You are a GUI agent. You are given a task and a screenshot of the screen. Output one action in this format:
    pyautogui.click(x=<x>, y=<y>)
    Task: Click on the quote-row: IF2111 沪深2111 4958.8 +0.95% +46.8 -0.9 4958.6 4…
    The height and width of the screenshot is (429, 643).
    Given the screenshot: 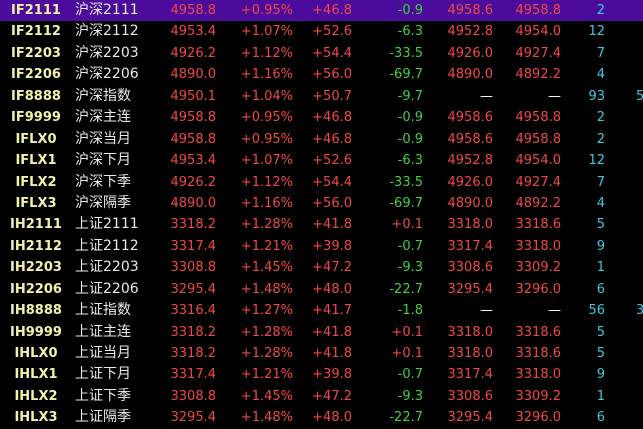 What is the action you would take?
    pyautogui.click(x=321, y=11)
    